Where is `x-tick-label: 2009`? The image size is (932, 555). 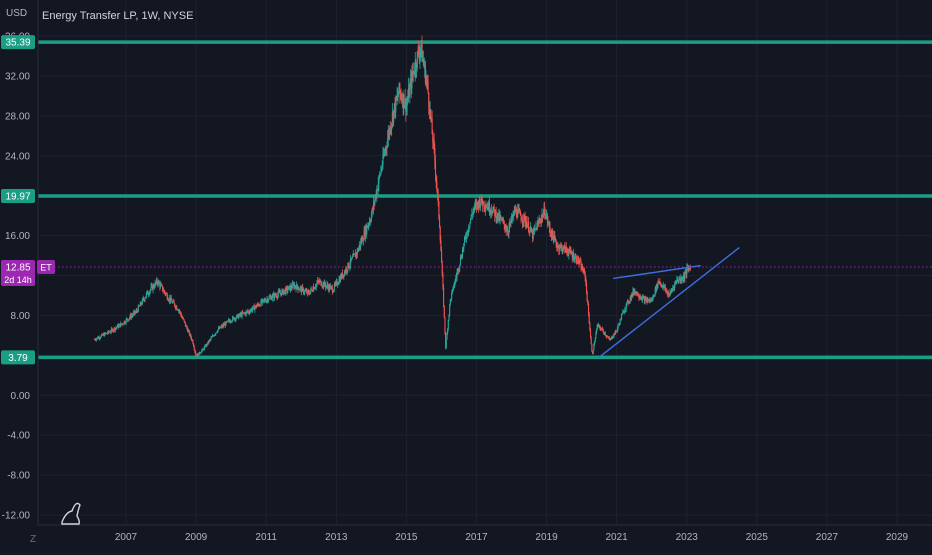 x-tick-label: 2009 is located at coordinates (196, 537).